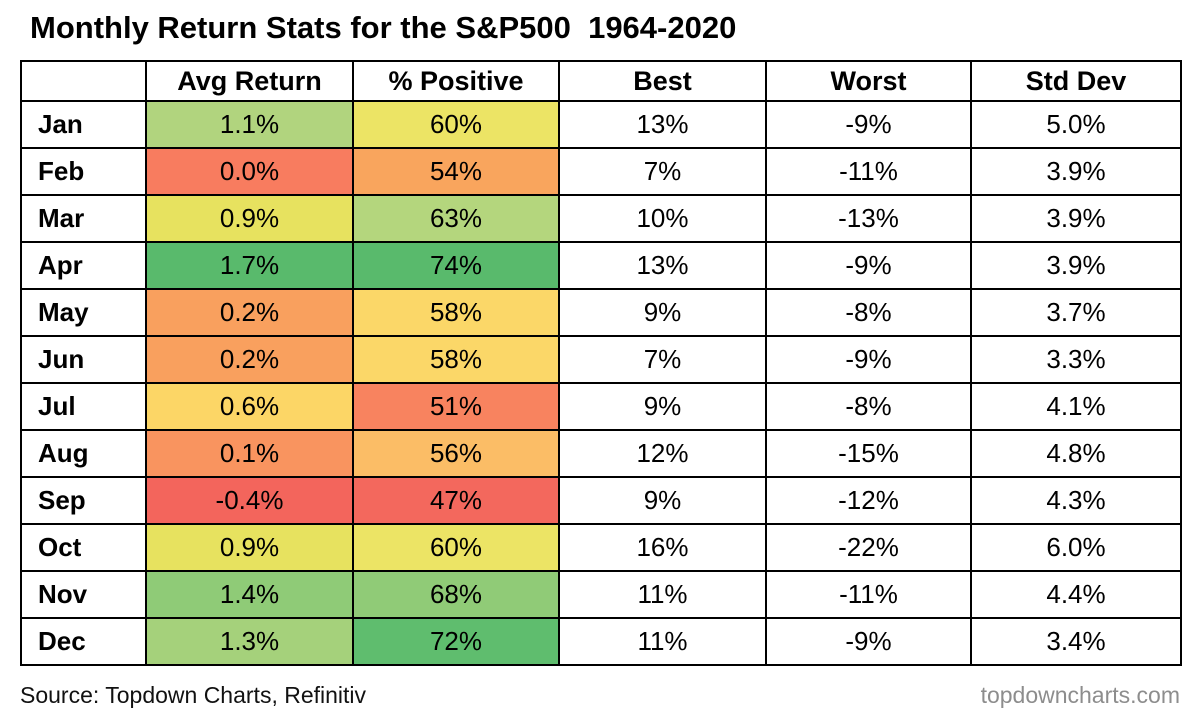 The width and height of the screenshot is (1200, 723). I want to click on source-credit: Source: Topdown Charts, Refinitiv, so click(193, 695).